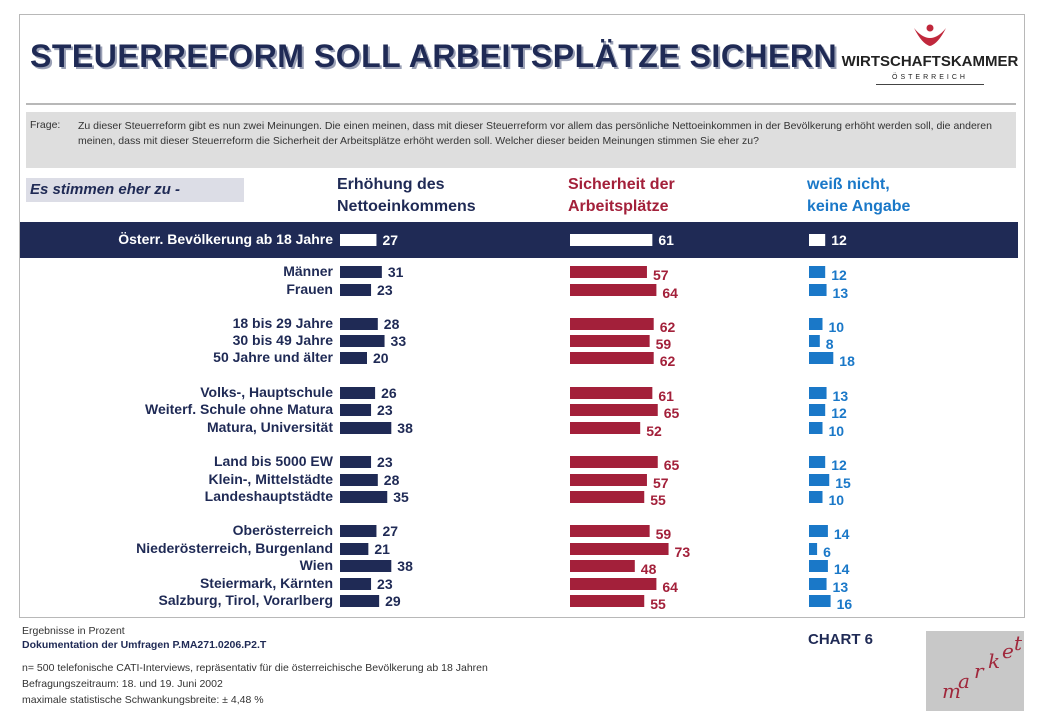 The width and height of the screenshot is (1040, 720). I want to click on data-label-job-security: 62, so click(668, 327).